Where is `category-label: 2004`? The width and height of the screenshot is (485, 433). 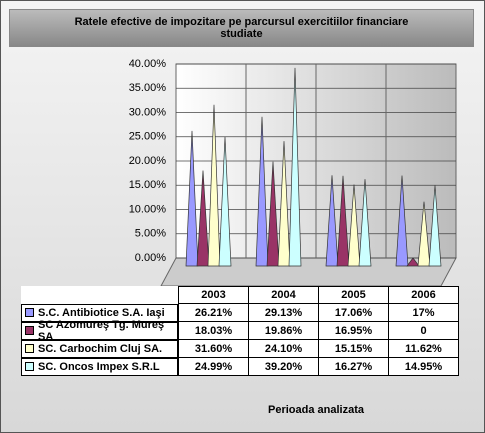 category-label: 2004 is located at coordinates (283, 295).